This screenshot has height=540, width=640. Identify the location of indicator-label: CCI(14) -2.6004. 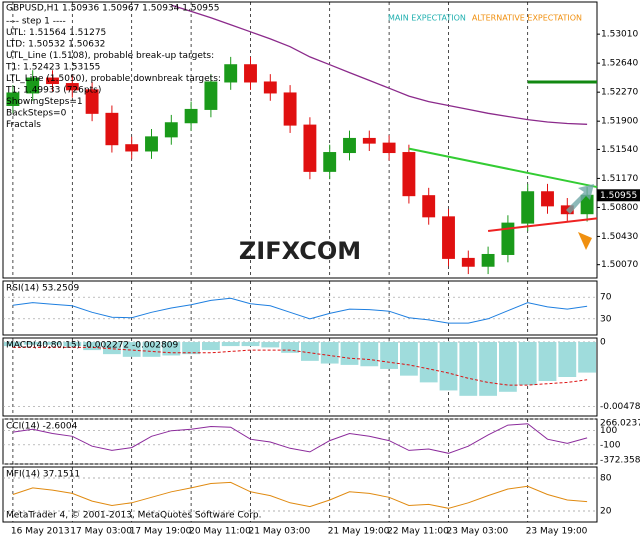
(42, 427).